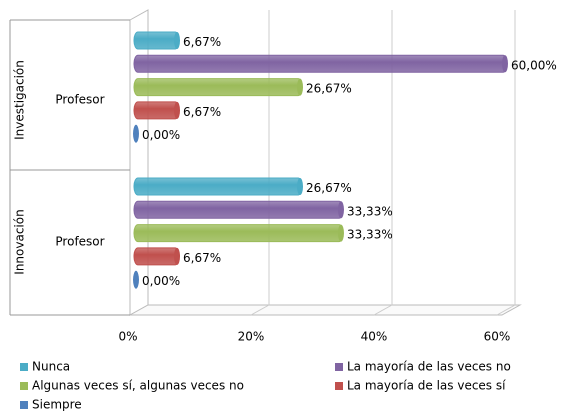  Describe the element at coordinates (325, 310) in the screenshot. I see `floor` at that location.